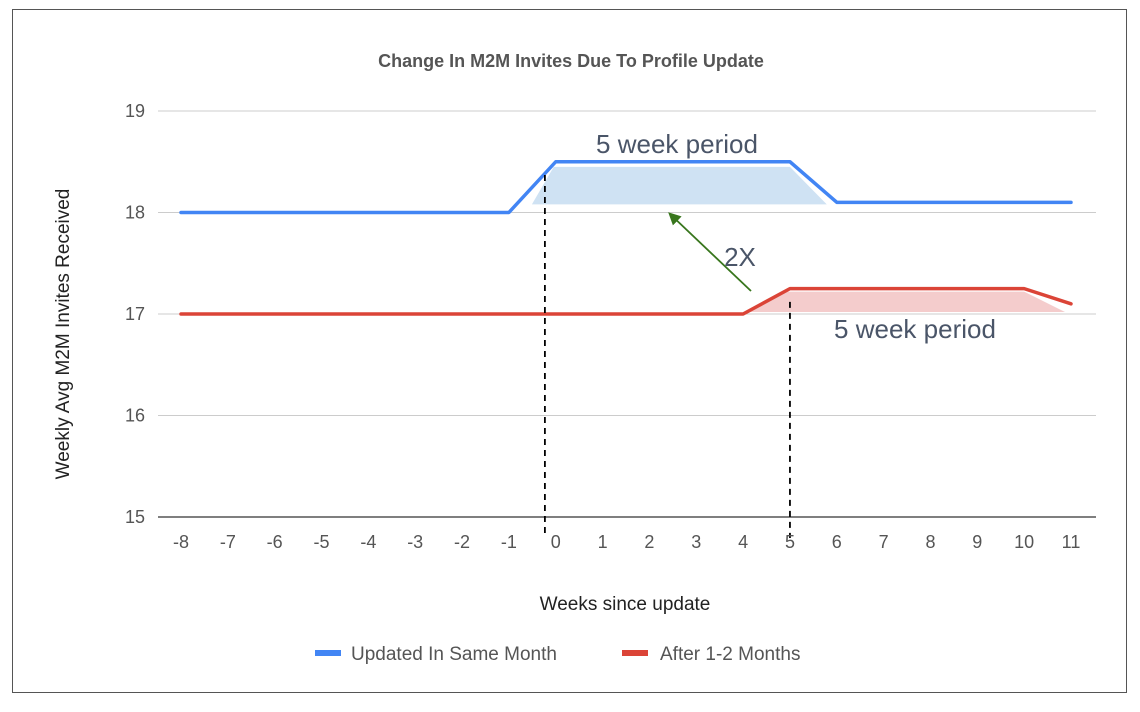 The width and height of the screenshot is (1140, 712). What do you see at coordinates (679, 185) in the screenshot?
I see `period-fill-updated-same-month` at bounding box center [679, 185].